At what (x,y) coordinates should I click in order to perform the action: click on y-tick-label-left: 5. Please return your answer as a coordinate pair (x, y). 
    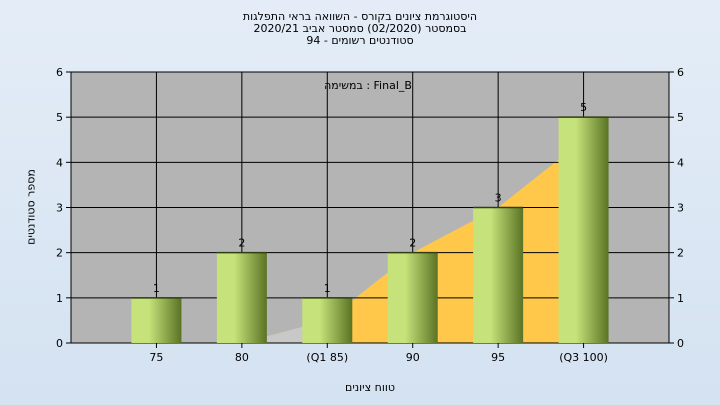
    Looking at the image, I should click on (59, 117).